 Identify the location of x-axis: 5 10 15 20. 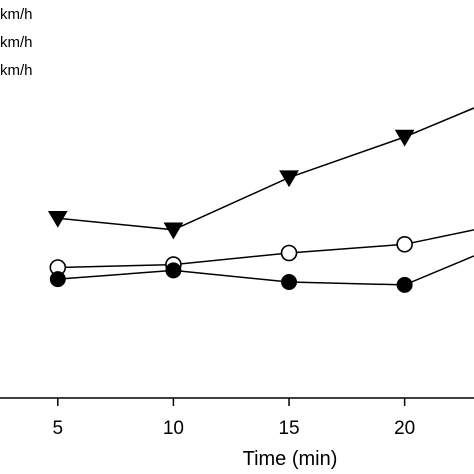
(237, 418).